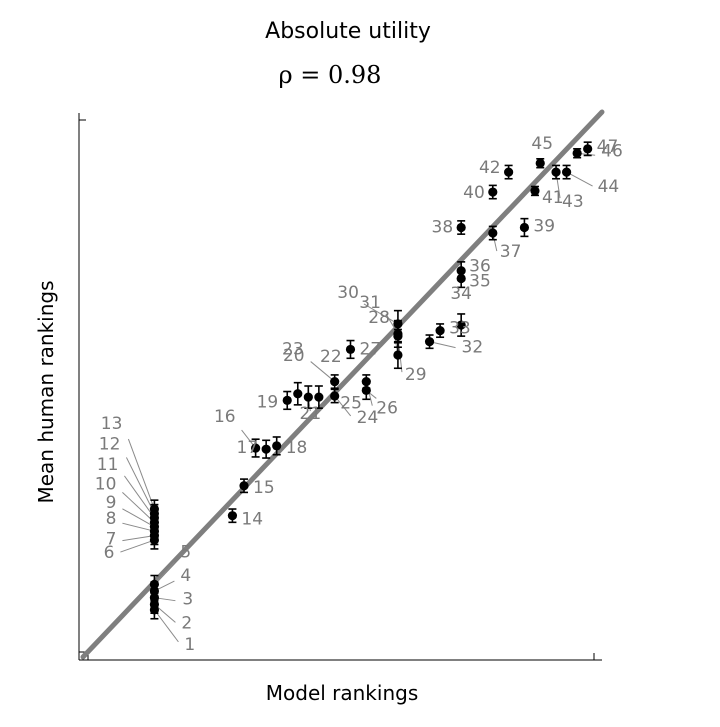 The image size is (720, 727). What do you see at coordinates (330, 75) in the screenshot?
I see `chart-subtitle: ρ = 0.98` at bounding box center [330, 75].